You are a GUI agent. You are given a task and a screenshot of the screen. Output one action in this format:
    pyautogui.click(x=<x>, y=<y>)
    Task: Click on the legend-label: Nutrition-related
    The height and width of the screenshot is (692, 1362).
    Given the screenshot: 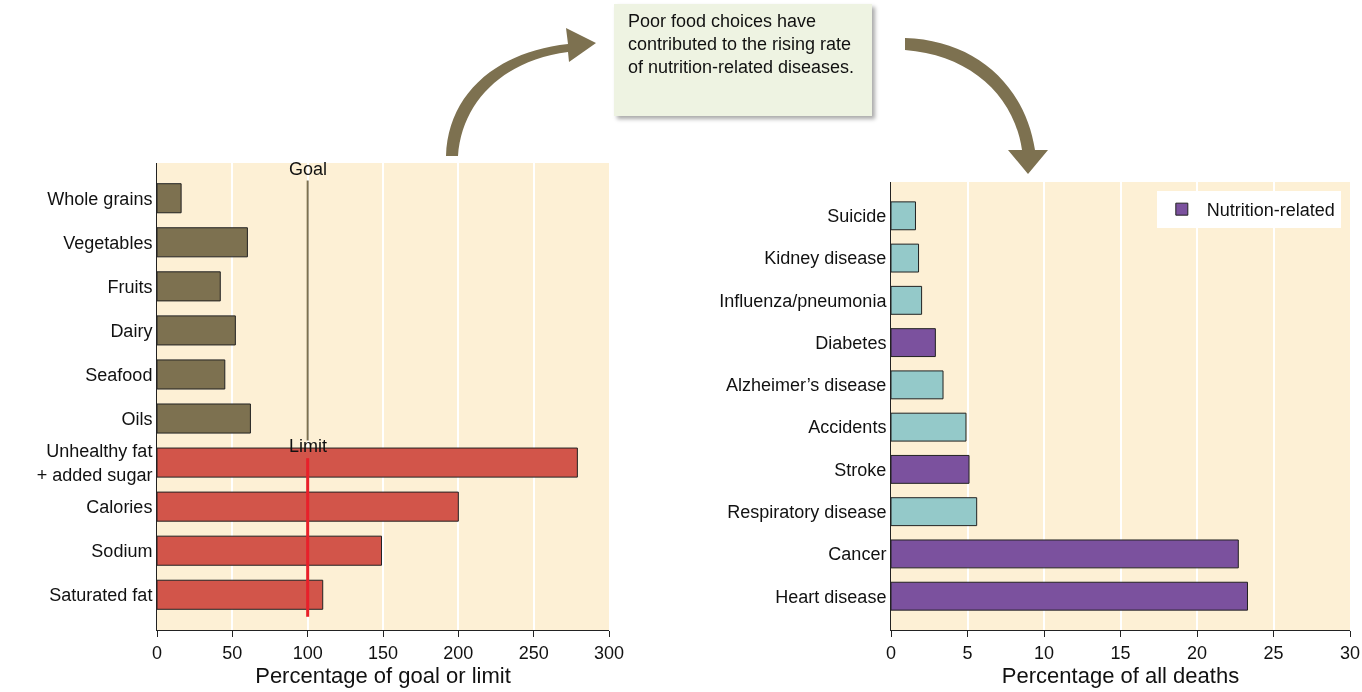 What is the action you would take?
    pyautogui.click(x=1270, y=210)
    